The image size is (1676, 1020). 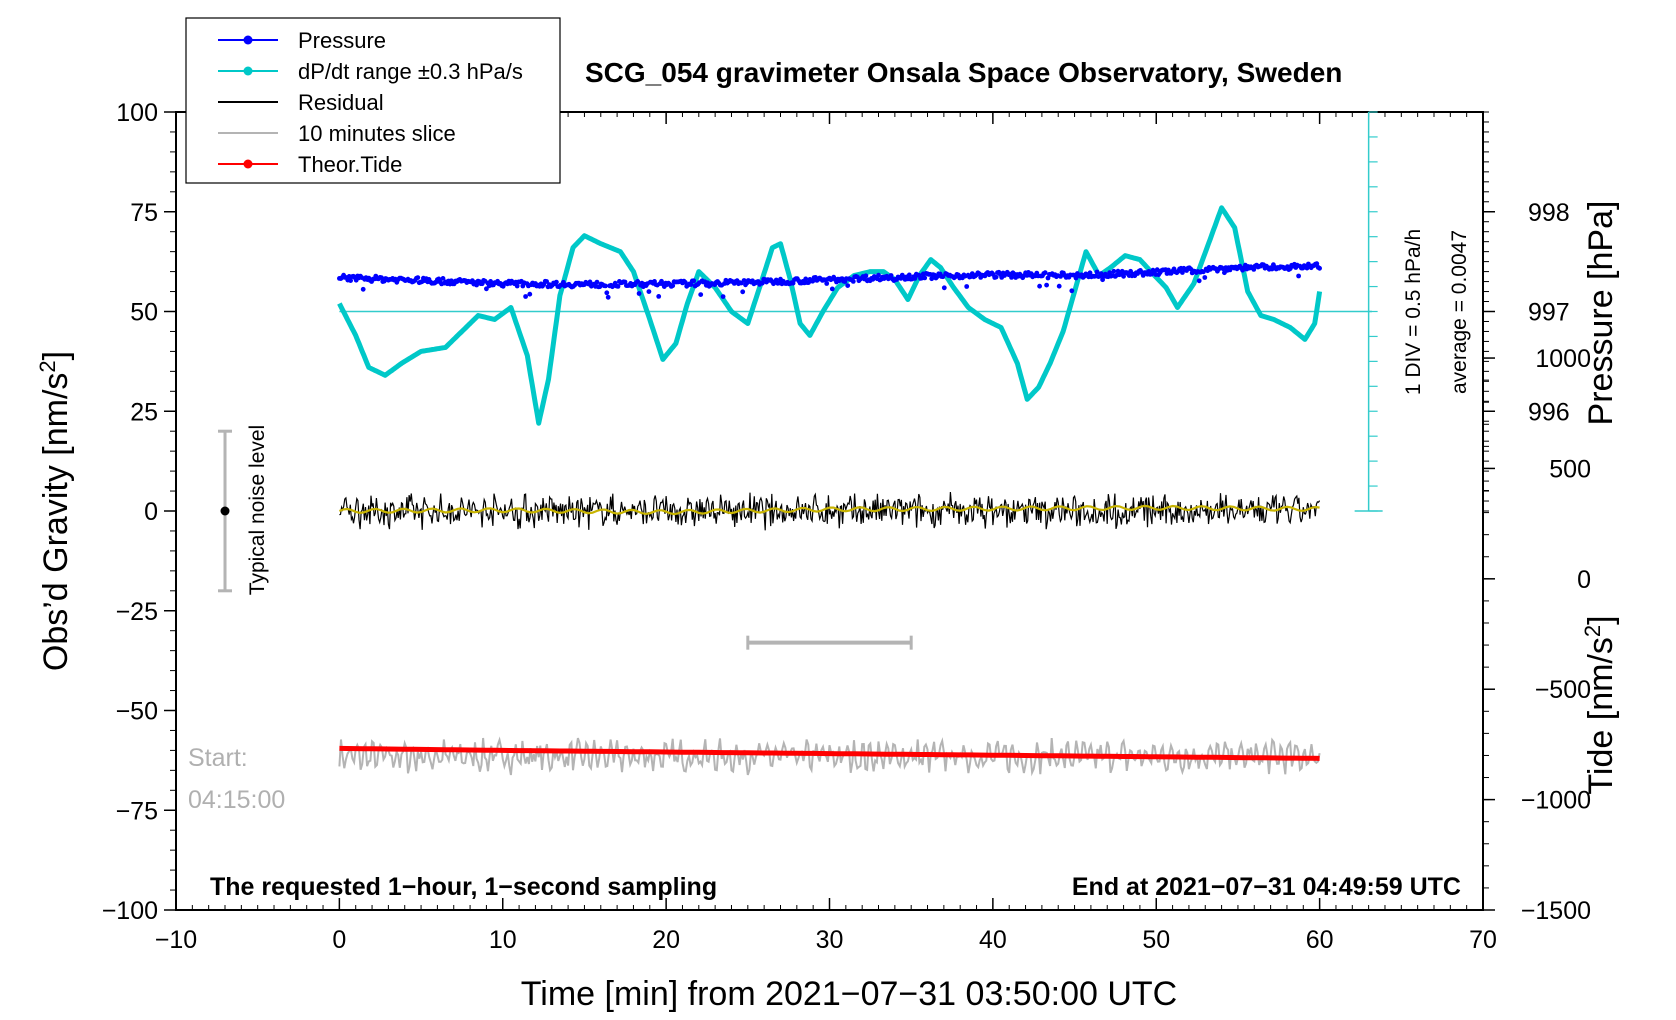 What do you see at coordinates (830, 315) in the screenshot?
I see `dpdt-series-line` at bounding box center [830, 315].